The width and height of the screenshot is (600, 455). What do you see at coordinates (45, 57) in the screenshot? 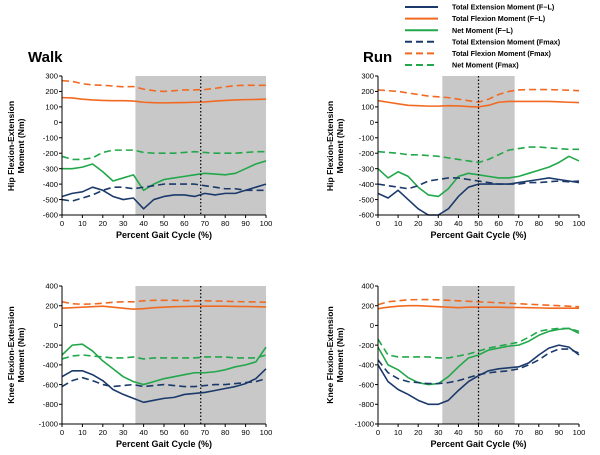
I see `column-title-walk: Walk` at bounding box center [45, 57].